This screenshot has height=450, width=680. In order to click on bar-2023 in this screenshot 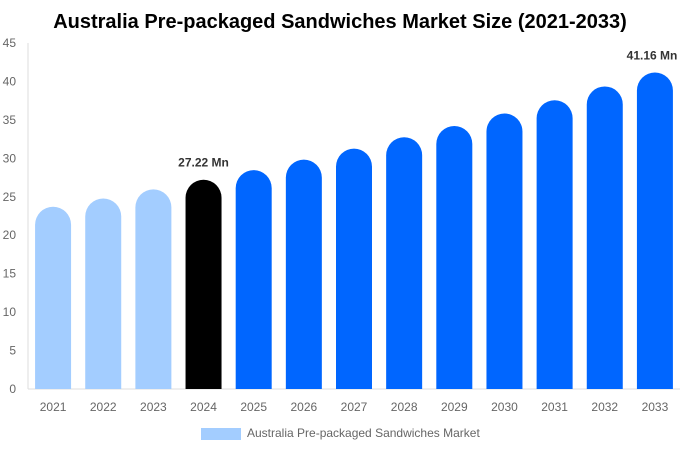, I will do `click(153, 289)`.